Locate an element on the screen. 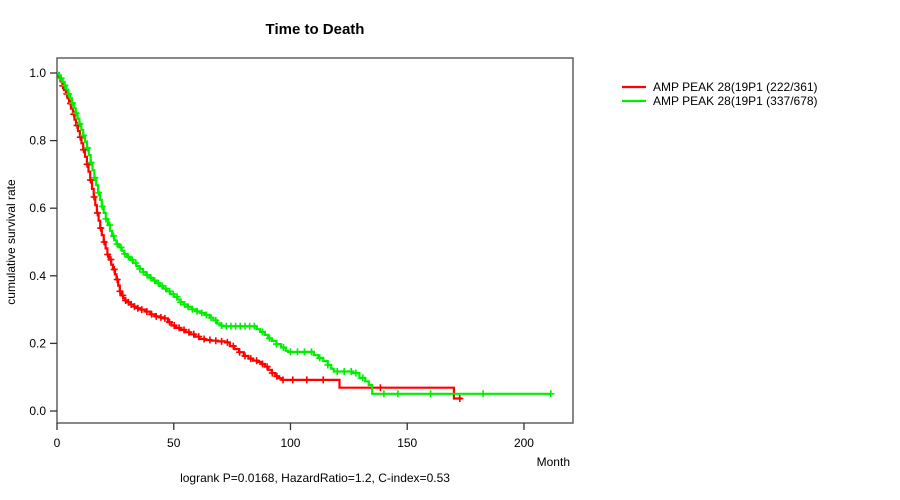 The height and width of the screenshot is (500, 900). y-tick-label: 0.2 is located at coordinates (37, 343).